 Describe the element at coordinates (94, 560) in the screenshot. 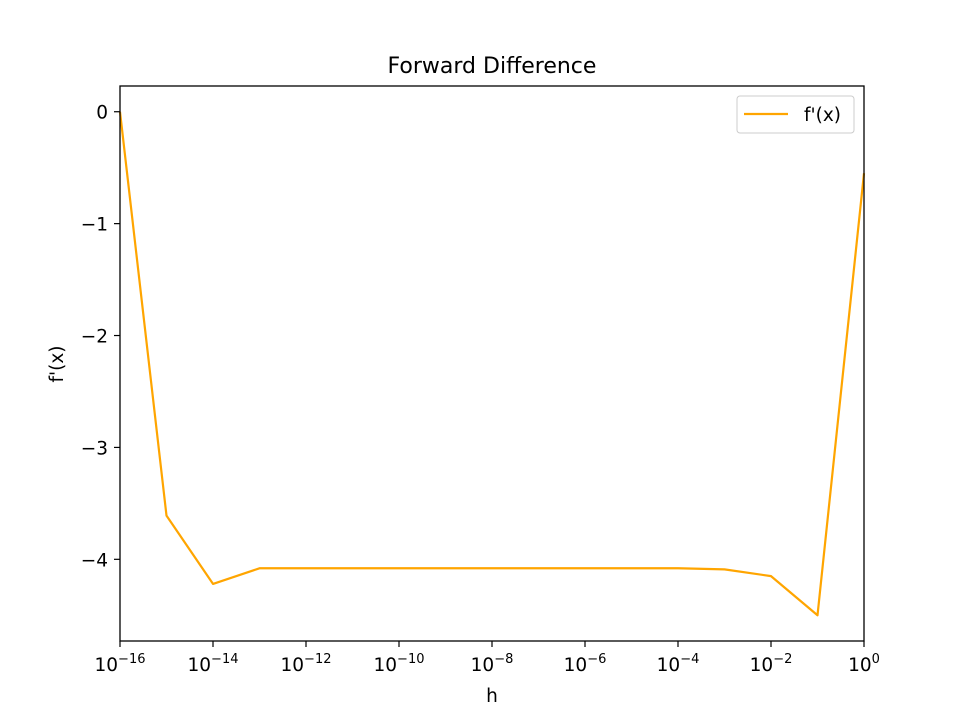

I see `y-tick-label: −4` at that location.